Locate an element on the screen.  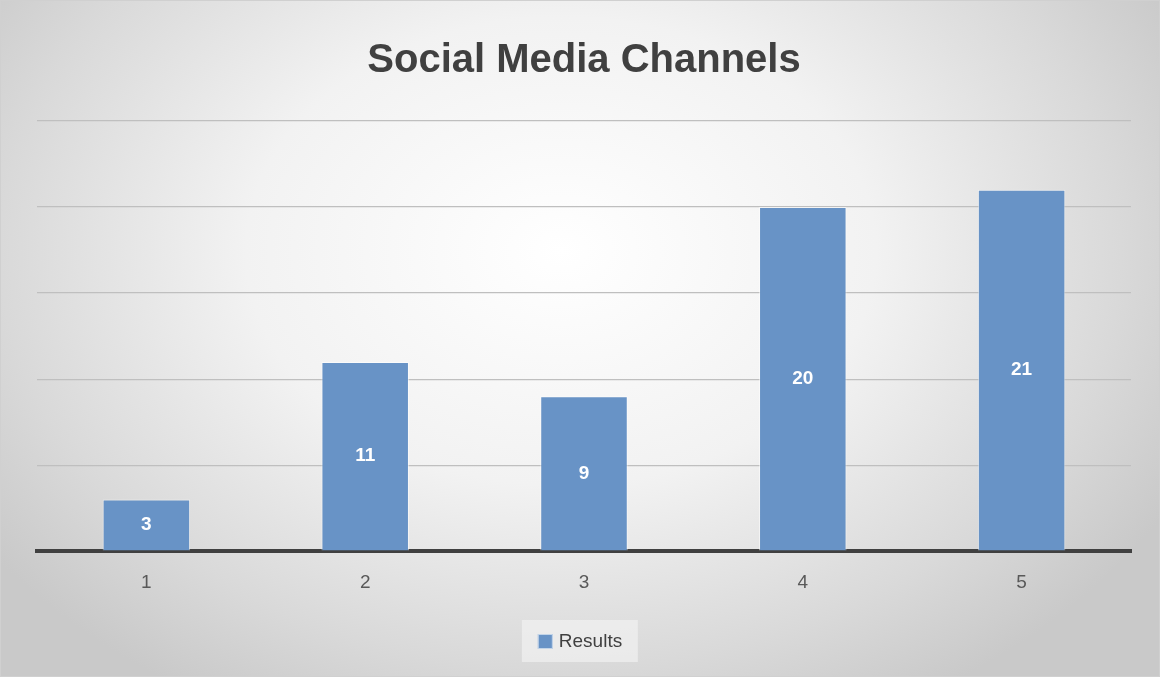
x-tick-label: 2 is located at coordinates (365, 581).